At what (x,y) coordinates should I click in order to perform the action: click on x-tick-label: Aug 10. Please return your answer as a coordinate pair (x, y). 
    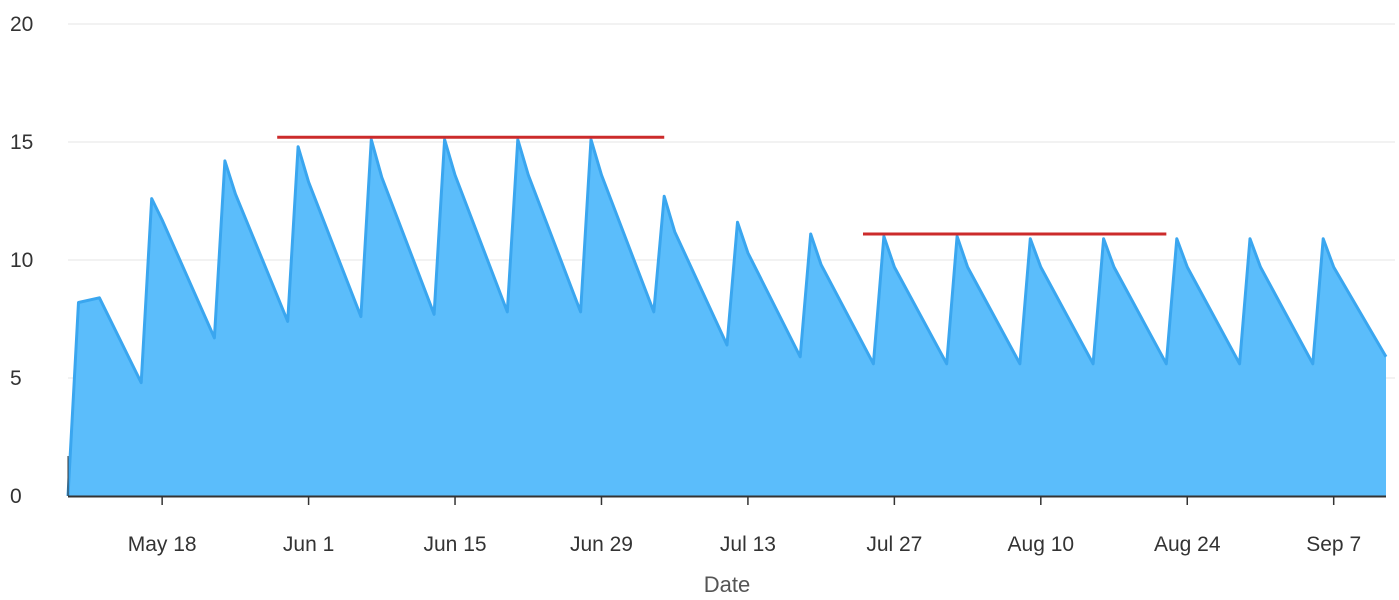
    Looking at the image, I should click on (1041, 544).